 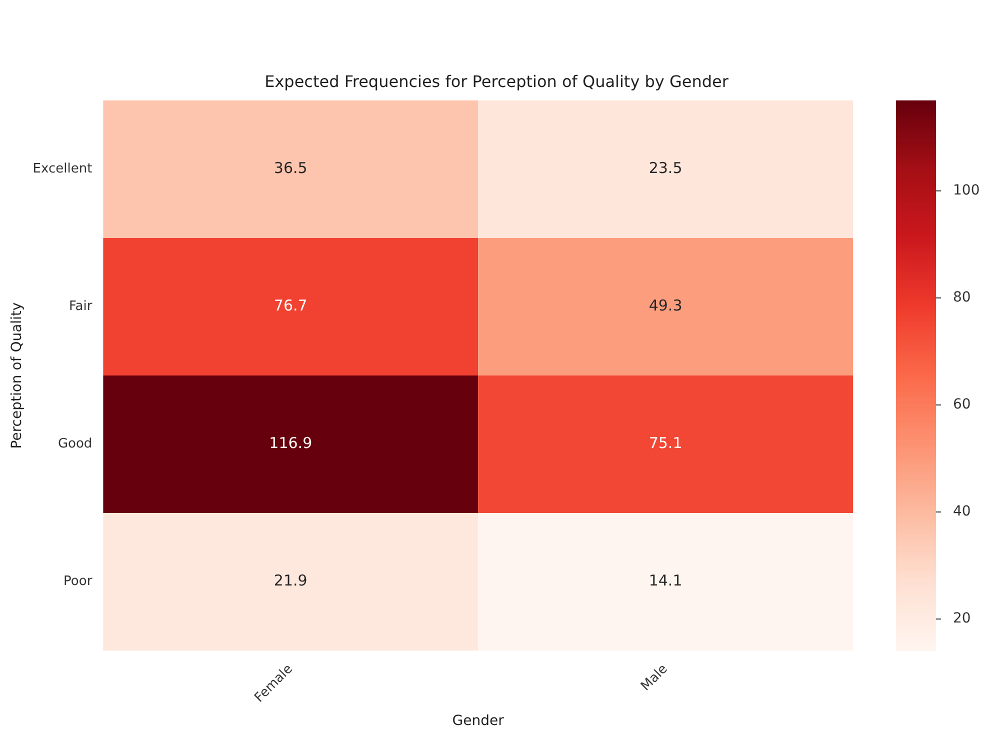 I want to click on chart-title: Expected Frequencies for Perception of Quality by Gender, so click(x=496, y=81).